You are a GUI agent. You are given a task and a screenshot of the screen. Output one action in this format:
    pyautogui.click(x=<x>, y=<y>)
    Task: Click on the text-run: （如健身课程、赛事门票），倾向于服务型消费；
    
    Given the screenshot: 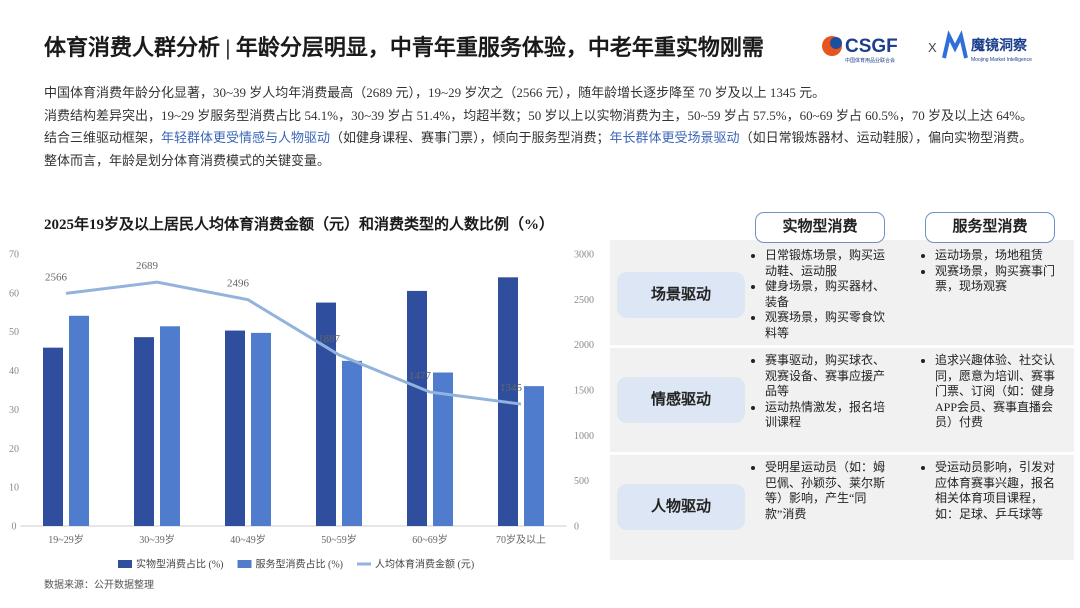 What is the action you would take?
    pyautogui.click(x=470, y=137)
    